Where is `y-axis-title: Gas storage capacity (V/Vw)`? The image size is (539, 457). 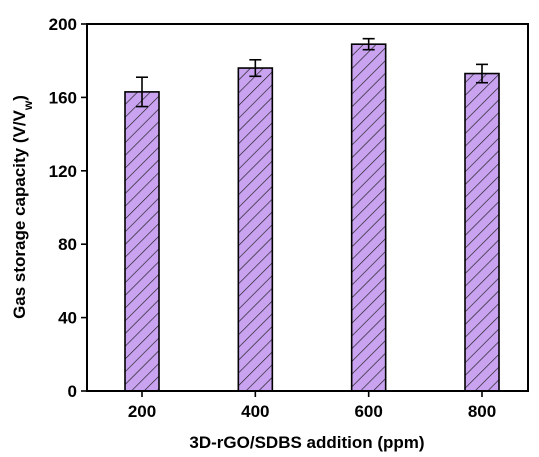 y-axis-title: Gas storage capacity (V/Vw) is located at coordinates (22, 207).